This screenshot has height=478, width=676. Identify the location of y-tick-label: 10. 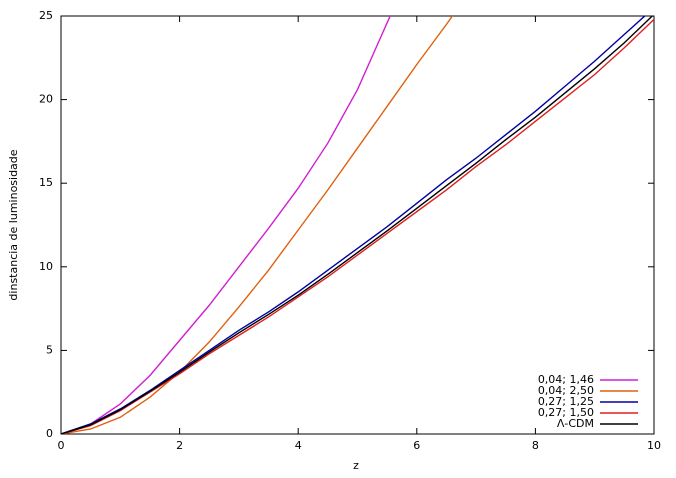
(46, 266).